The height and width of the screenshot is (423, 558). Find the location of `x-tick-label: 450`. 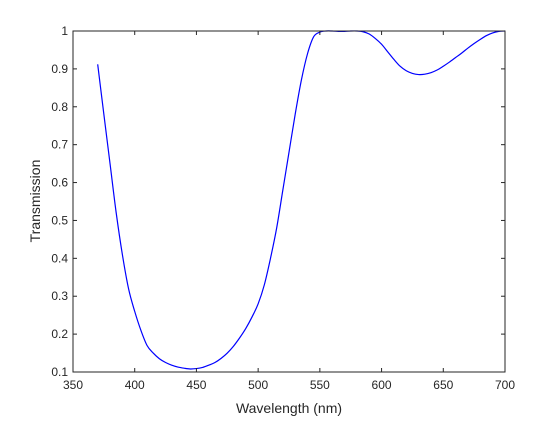

x-tick-label: 450 is located at coordinates (196, 385).